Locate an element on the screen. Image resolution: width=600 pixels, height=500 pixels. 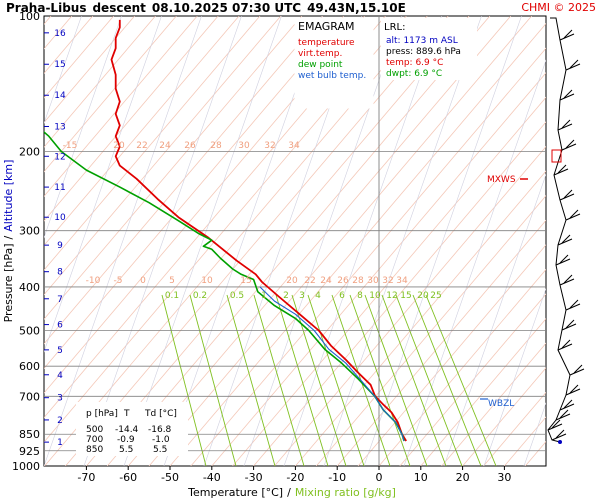
pressure-tick-label: 400 is located at coordinates (29, 287).